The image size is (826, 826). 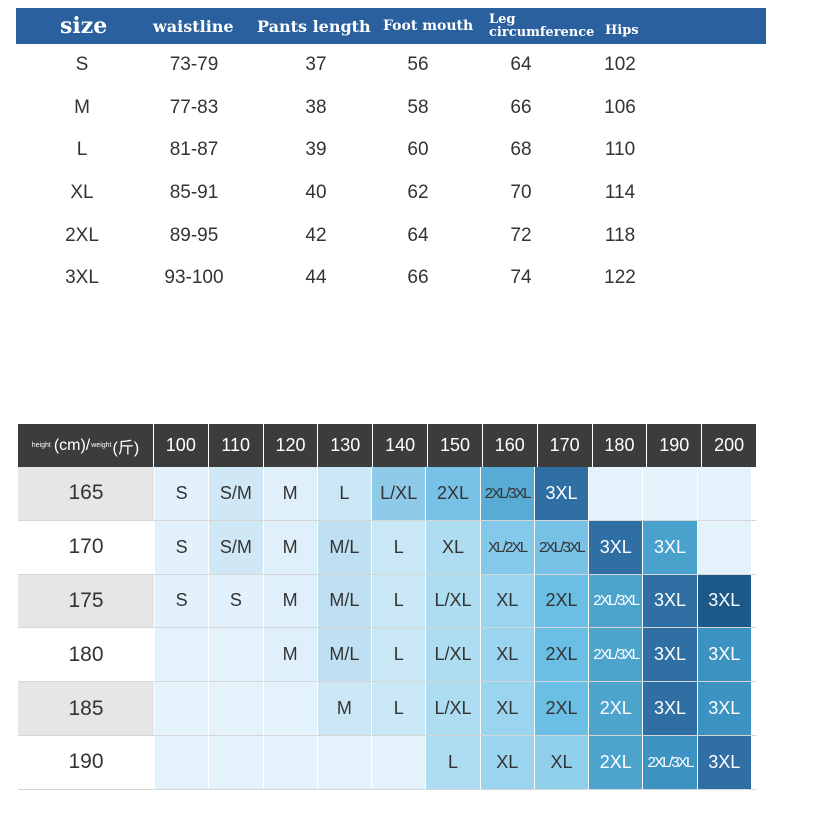 I want to click on weight-header: 190, so click(x=675, y=445).